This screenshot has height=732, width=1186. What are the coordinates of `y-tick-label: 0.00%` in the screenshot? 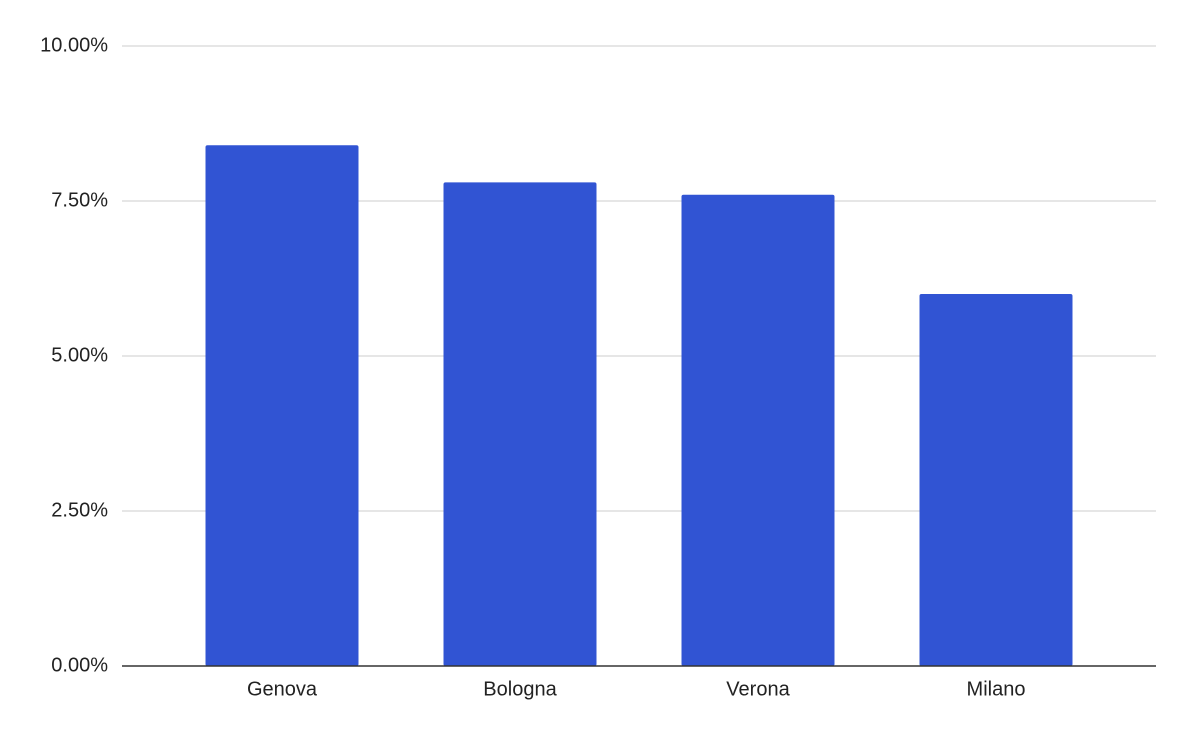 It's located at (79, 665).